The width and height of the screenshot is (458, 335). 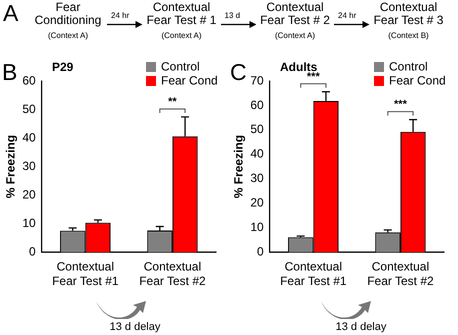 I want to click on text: A, so click(x=10, y=13).